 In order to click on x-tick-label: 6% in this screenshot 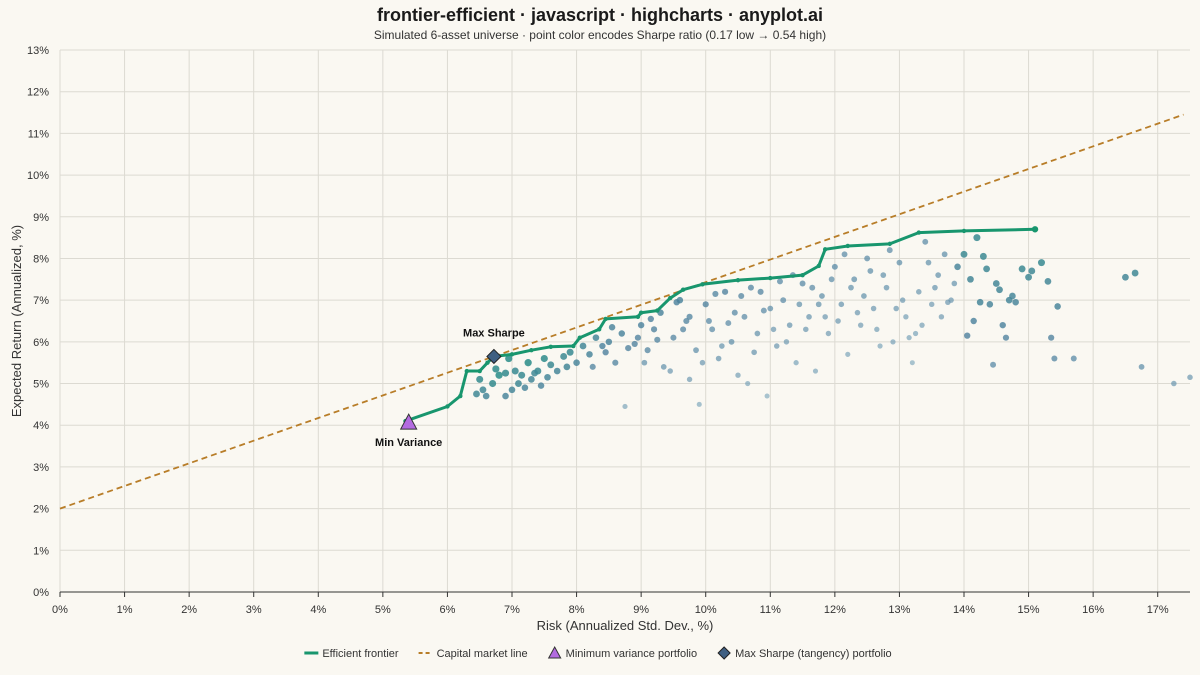, I will do `click(447, 610)`.